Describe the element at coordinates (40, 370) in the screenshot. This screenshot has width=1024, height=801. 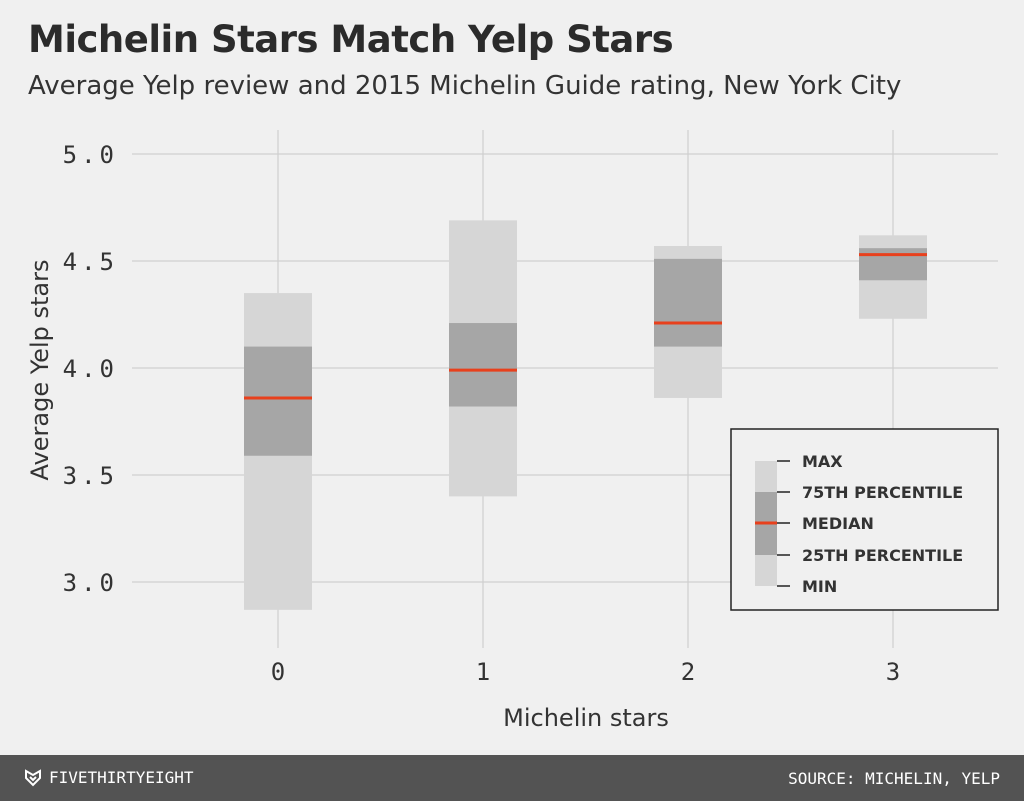
I see `y-axis-label: Average Yelp stars` at that location.